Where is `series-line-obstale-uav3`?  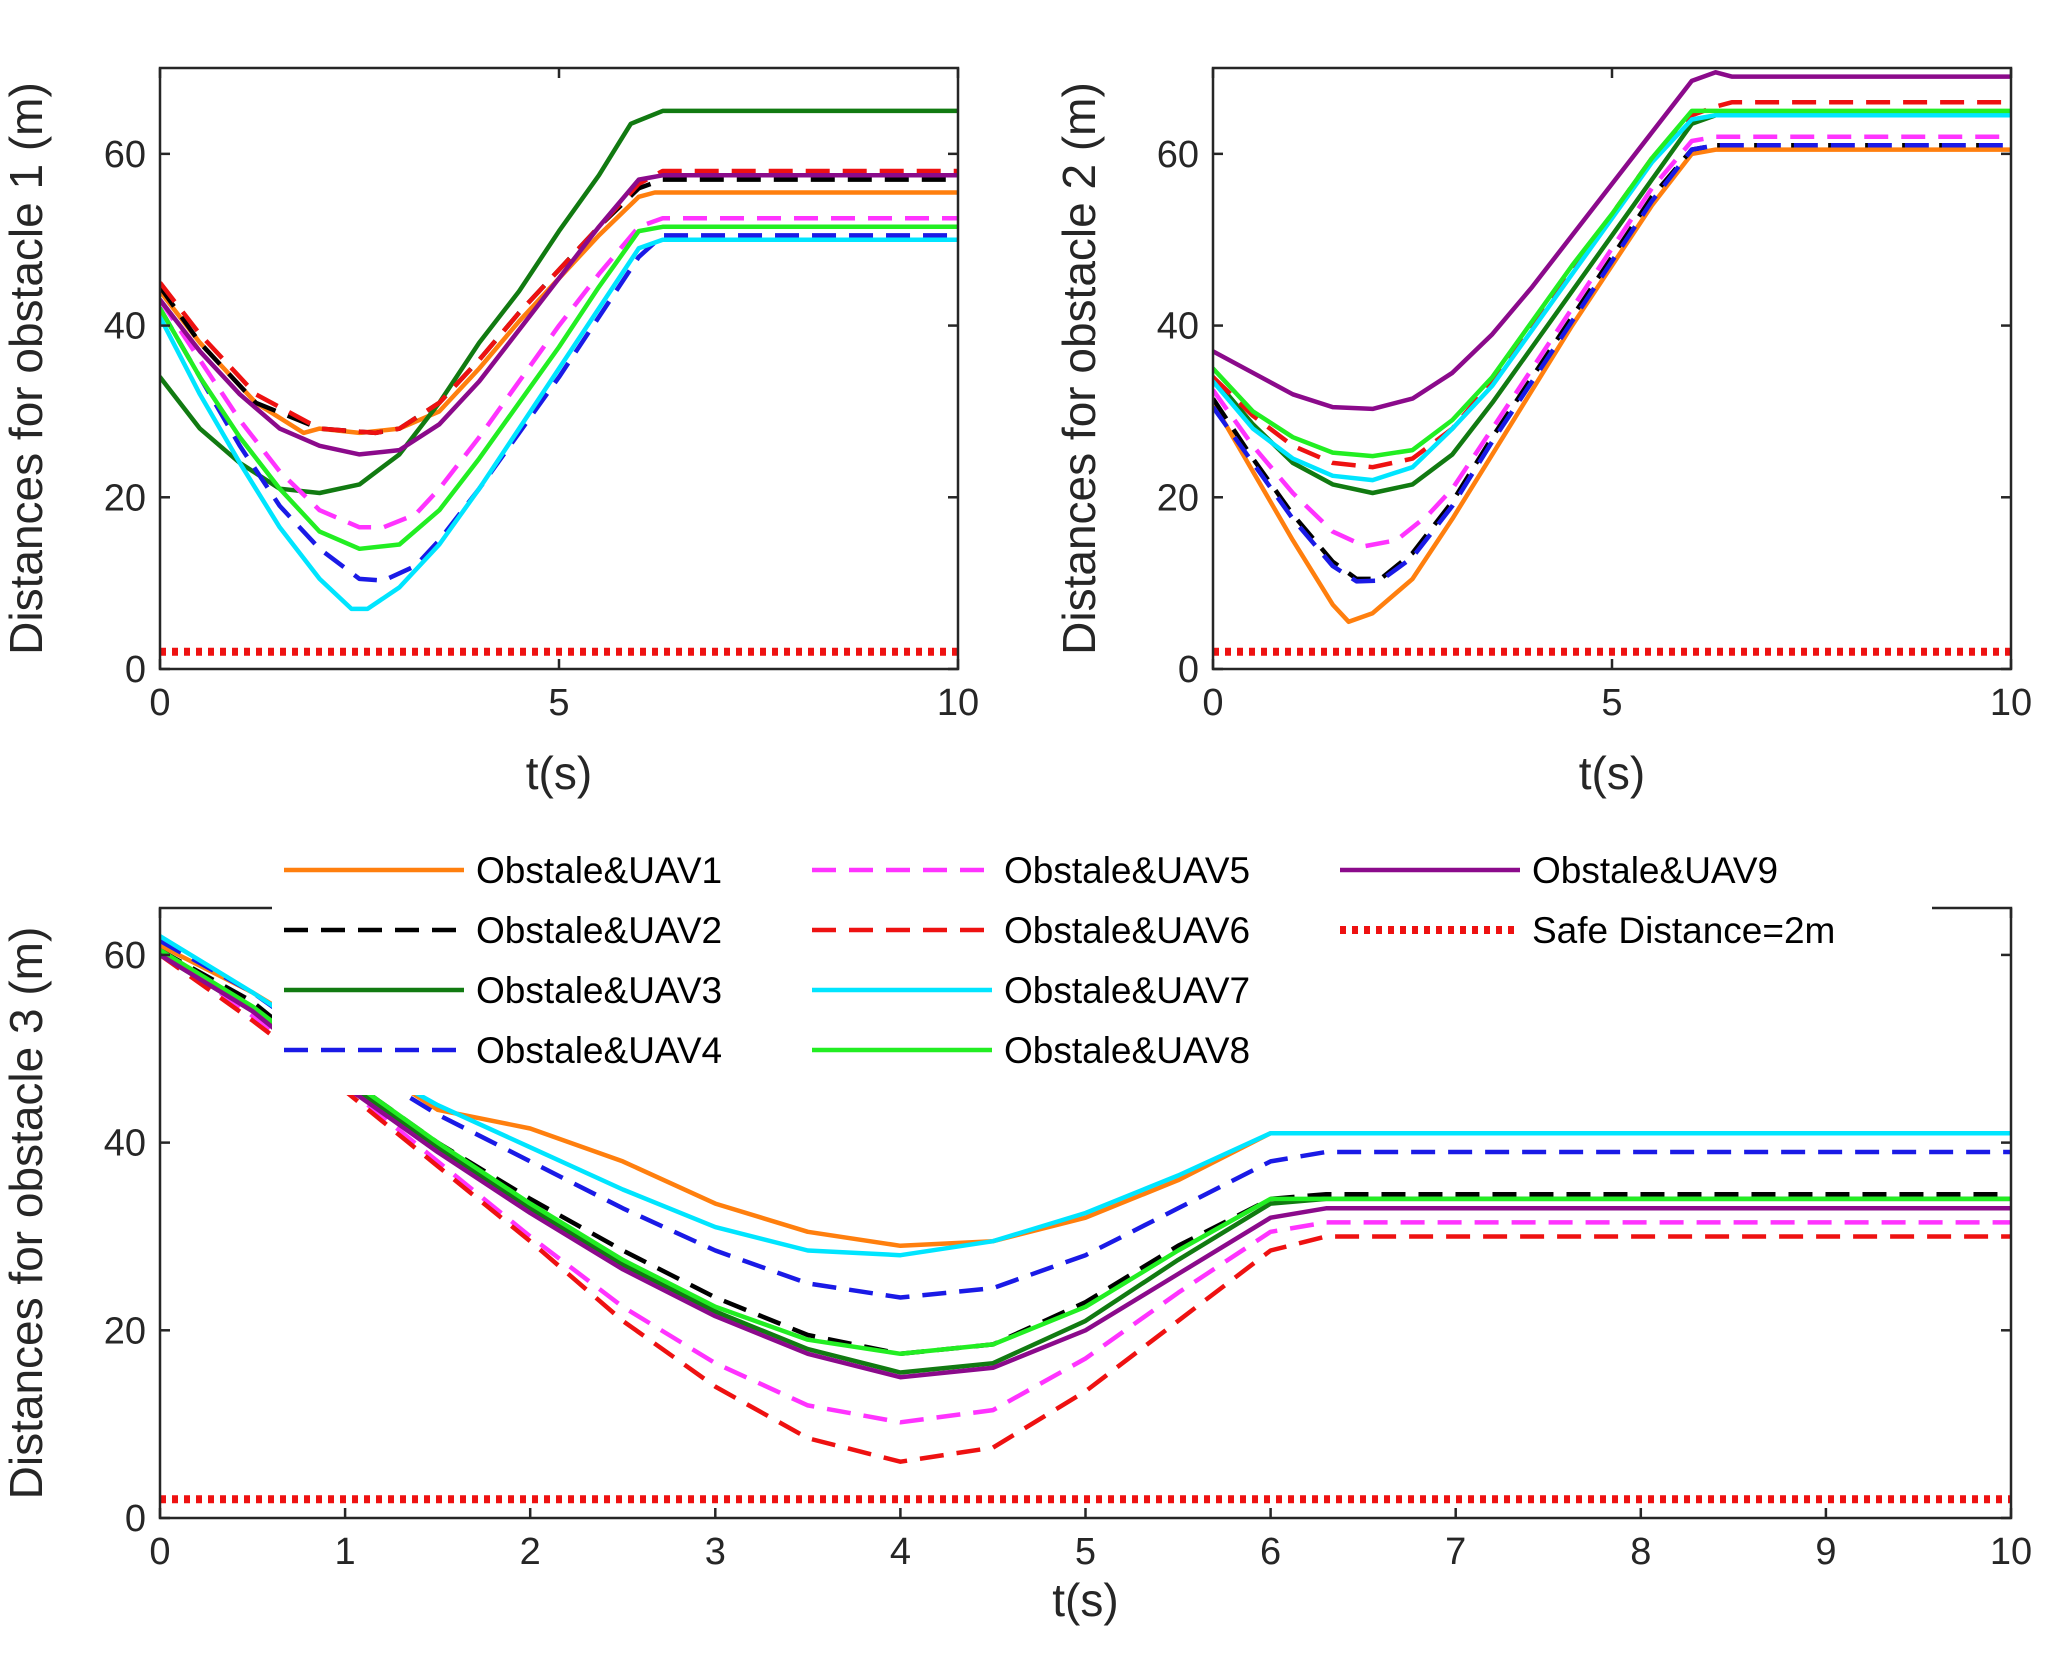 series-line-obstale-uav3 is located at coordinates (1612, 304).